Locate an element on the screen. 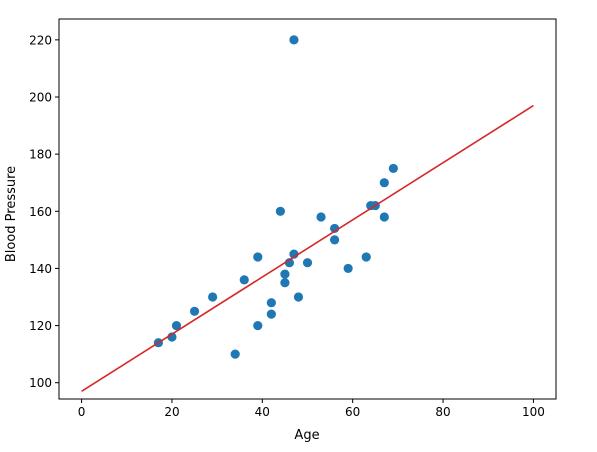  x-tick-label: 20 is located at coordinates (171, 412).